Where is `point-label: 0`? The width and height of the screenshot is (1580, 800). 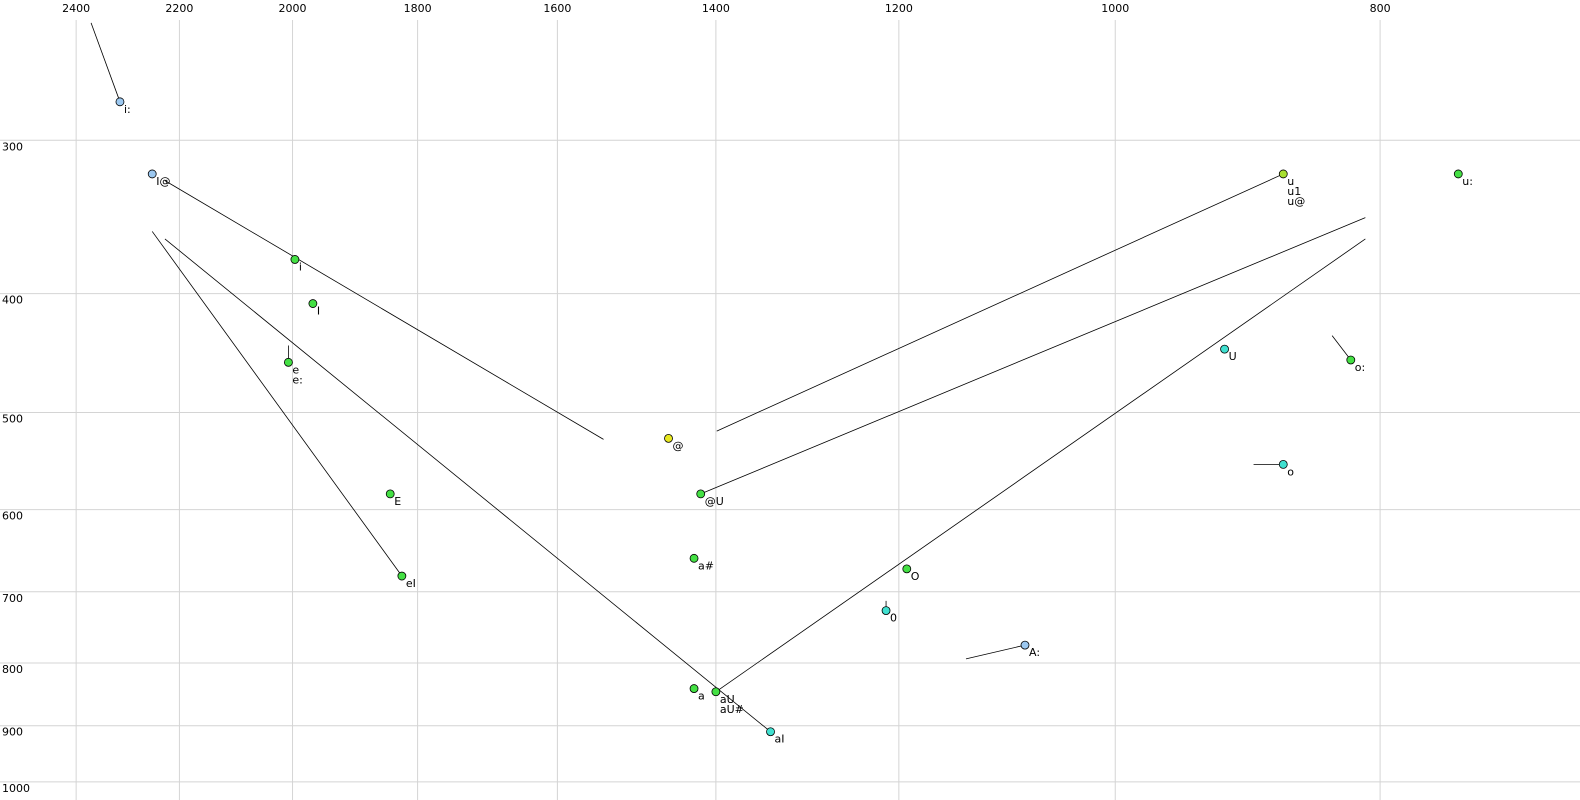
point-label: 0 is located at coordinates (893, 618).